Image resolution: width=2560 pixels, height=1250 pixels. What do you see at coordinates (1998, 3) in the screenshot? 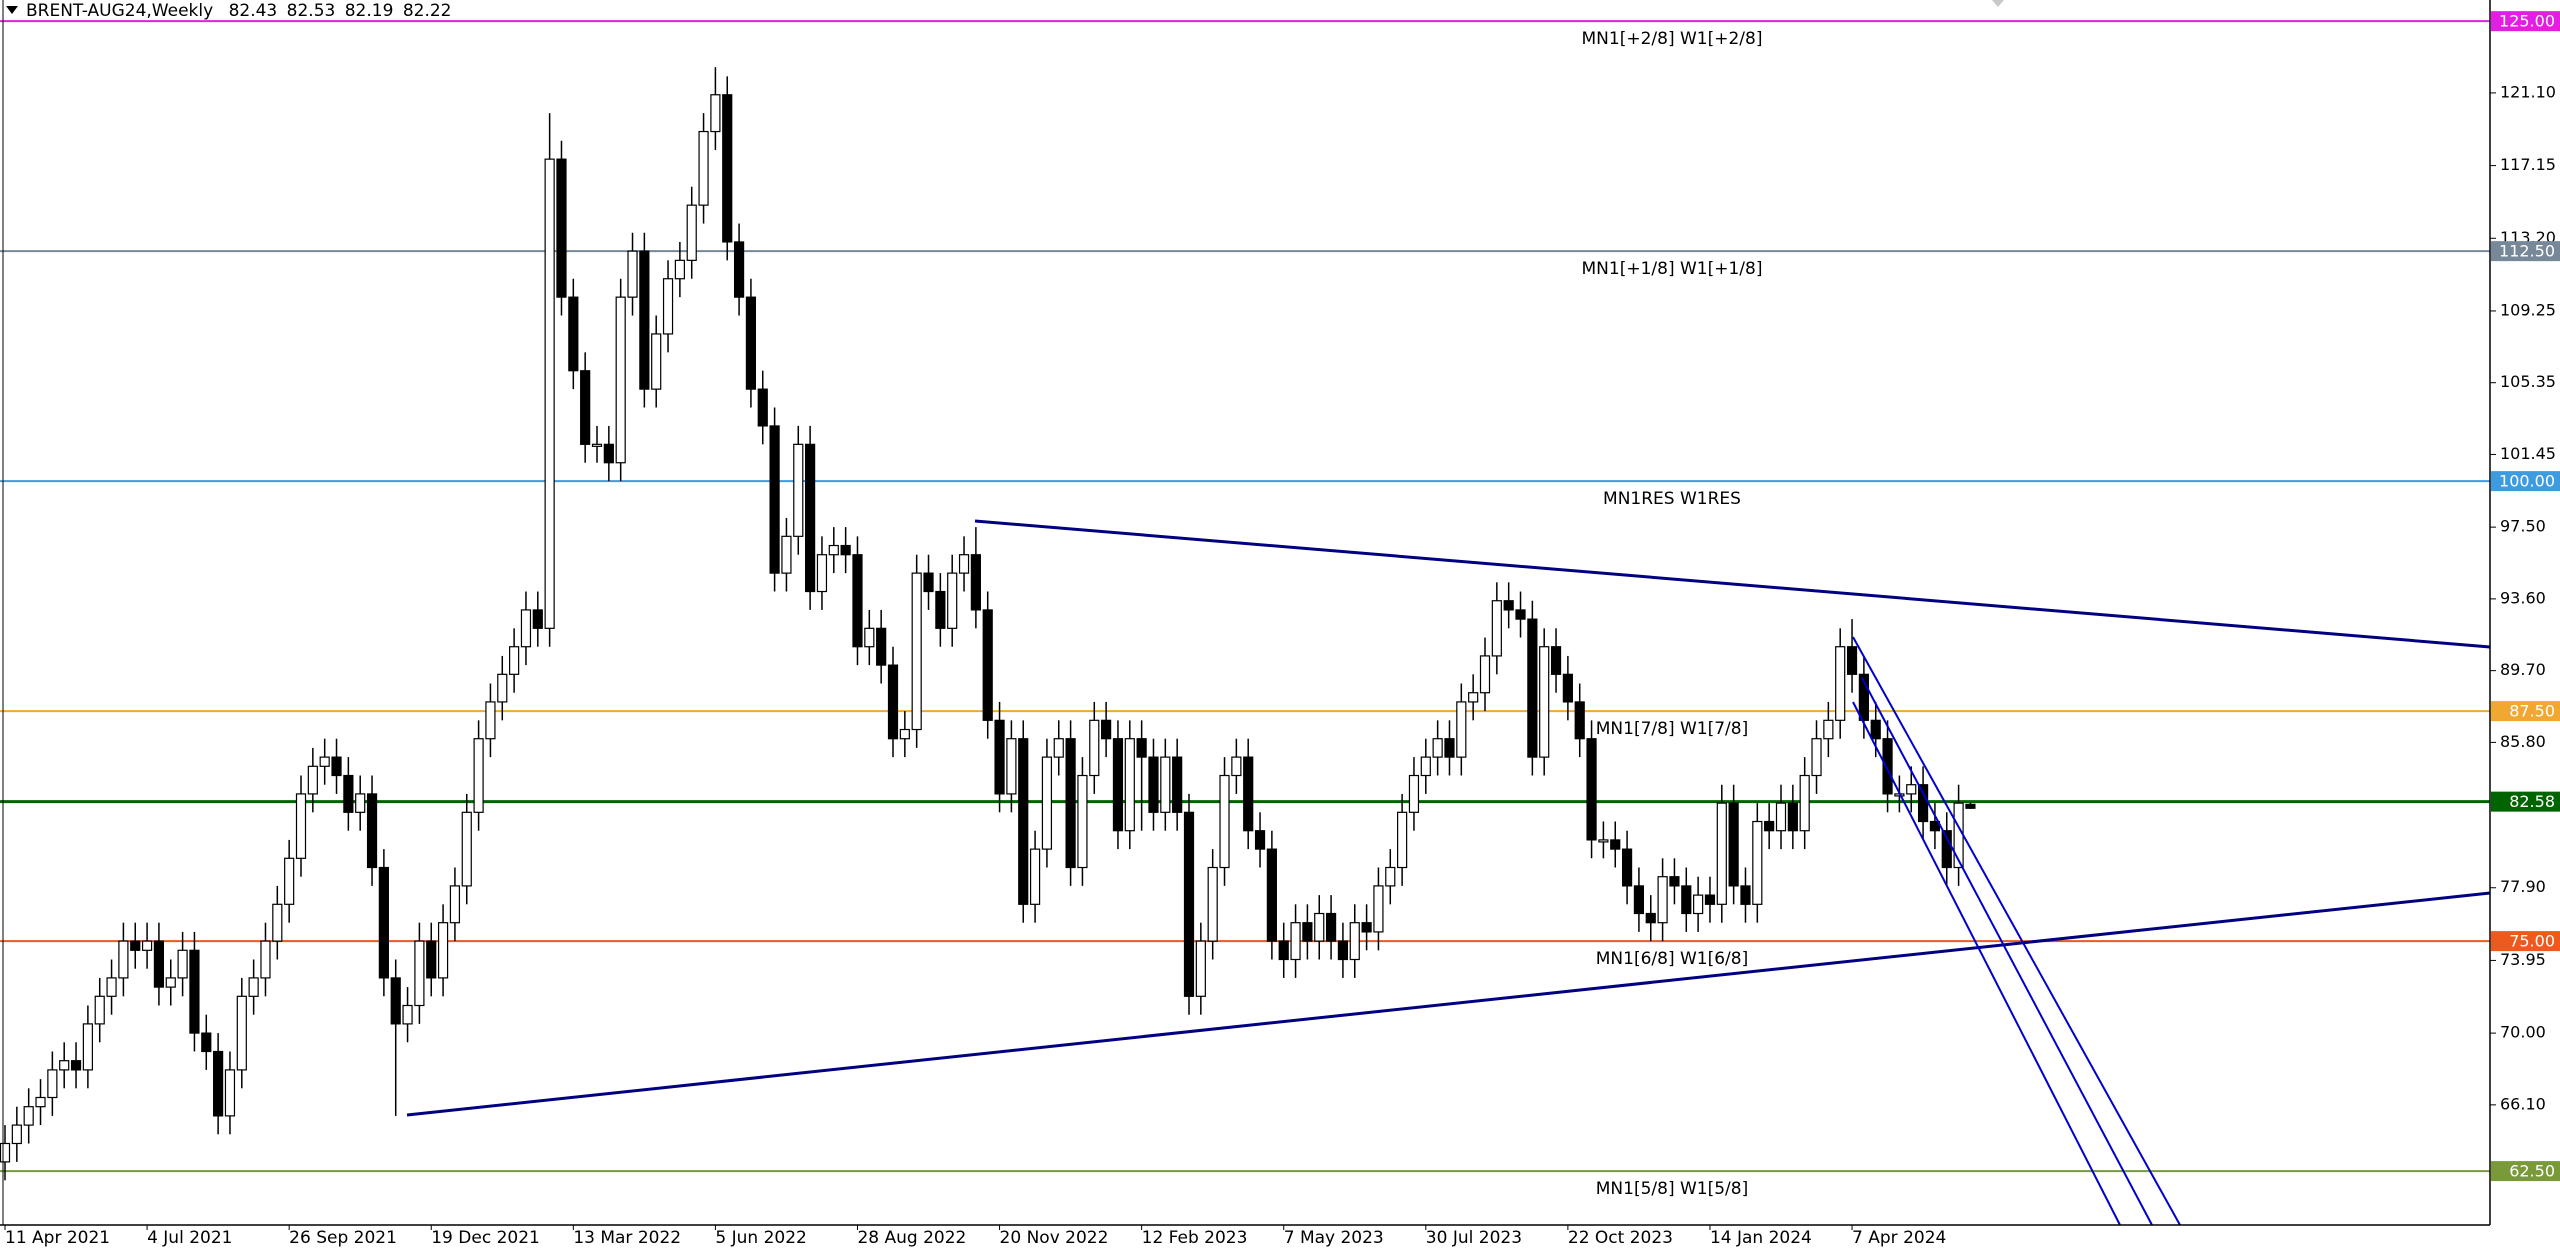
I see `scroll-marker` at bounding box center [1998, 3].